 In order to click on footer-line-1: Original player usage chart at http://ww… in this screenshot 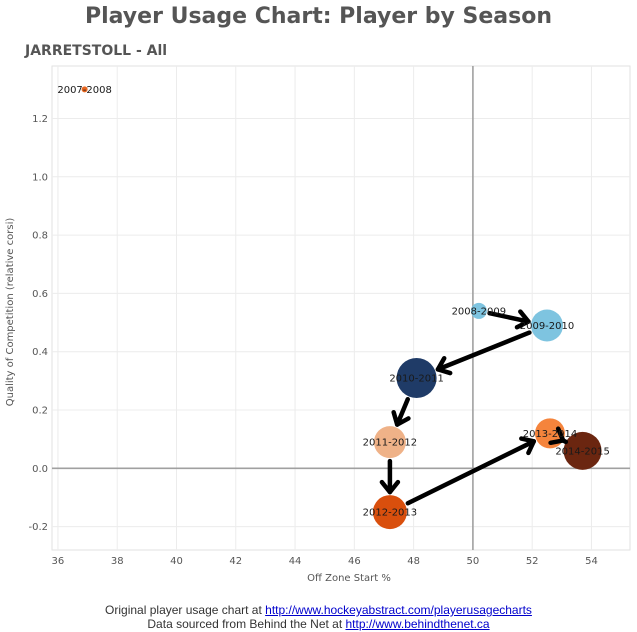, I will do `click(318, 610)`.